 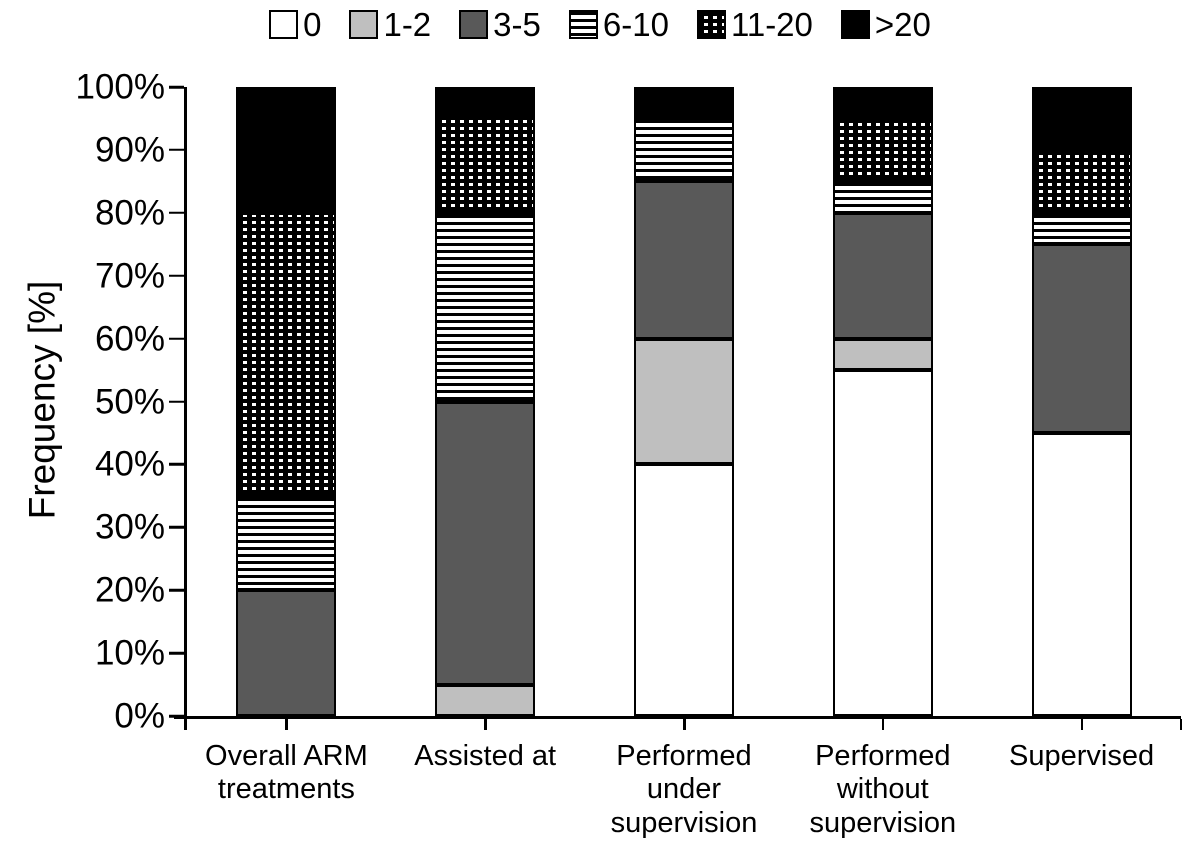 I want to click on legend-swatch-h-stripes, so click(x=583, y=24).